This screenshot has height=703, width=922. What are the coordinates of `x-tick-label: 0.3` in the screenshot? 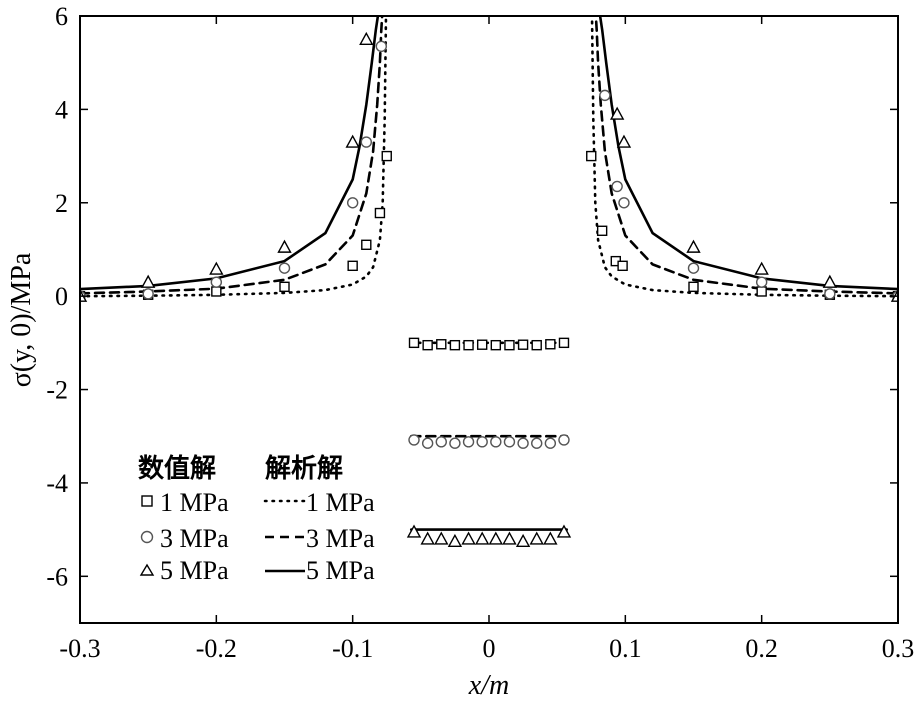 It's located at (898, 648).